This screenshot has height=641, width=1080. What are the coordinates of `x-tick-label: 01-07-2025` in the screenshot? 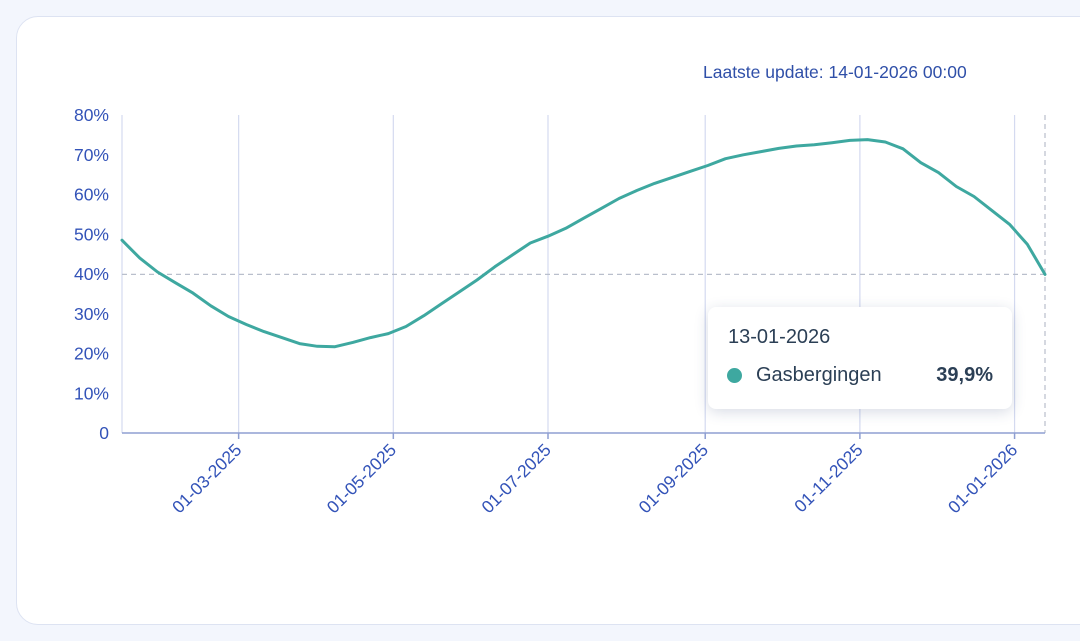 It's located at (515, 478).